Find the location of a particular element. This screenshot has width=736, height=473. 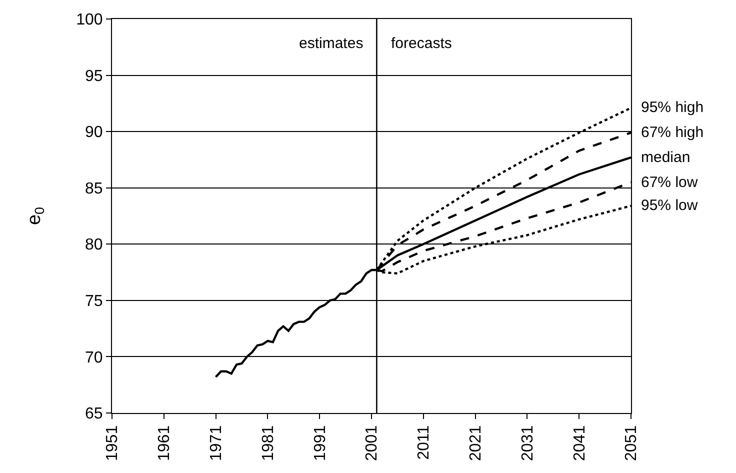

annotation: forecasts is located at coordinates (421, 43).